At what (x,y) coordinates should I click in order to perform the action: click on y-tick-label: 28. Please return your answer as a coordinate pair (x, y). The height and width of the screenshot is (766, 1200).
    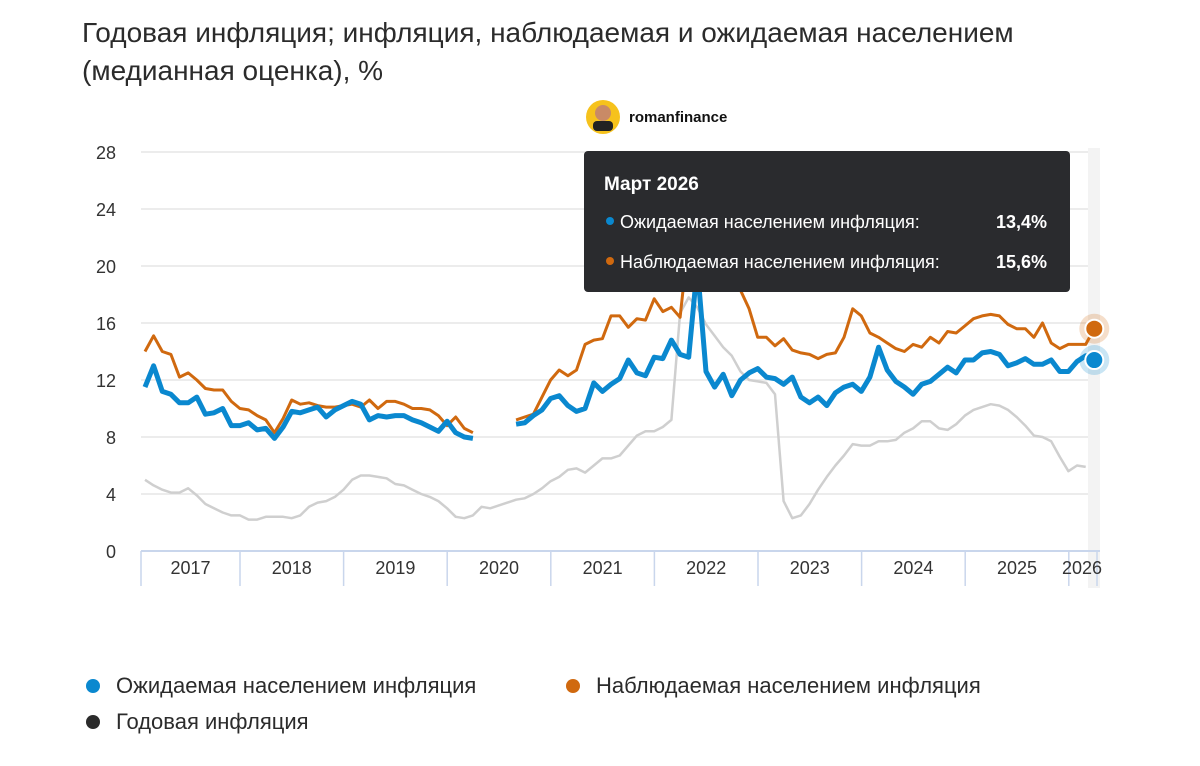
    Looking at the image, I should click on (106, 153).